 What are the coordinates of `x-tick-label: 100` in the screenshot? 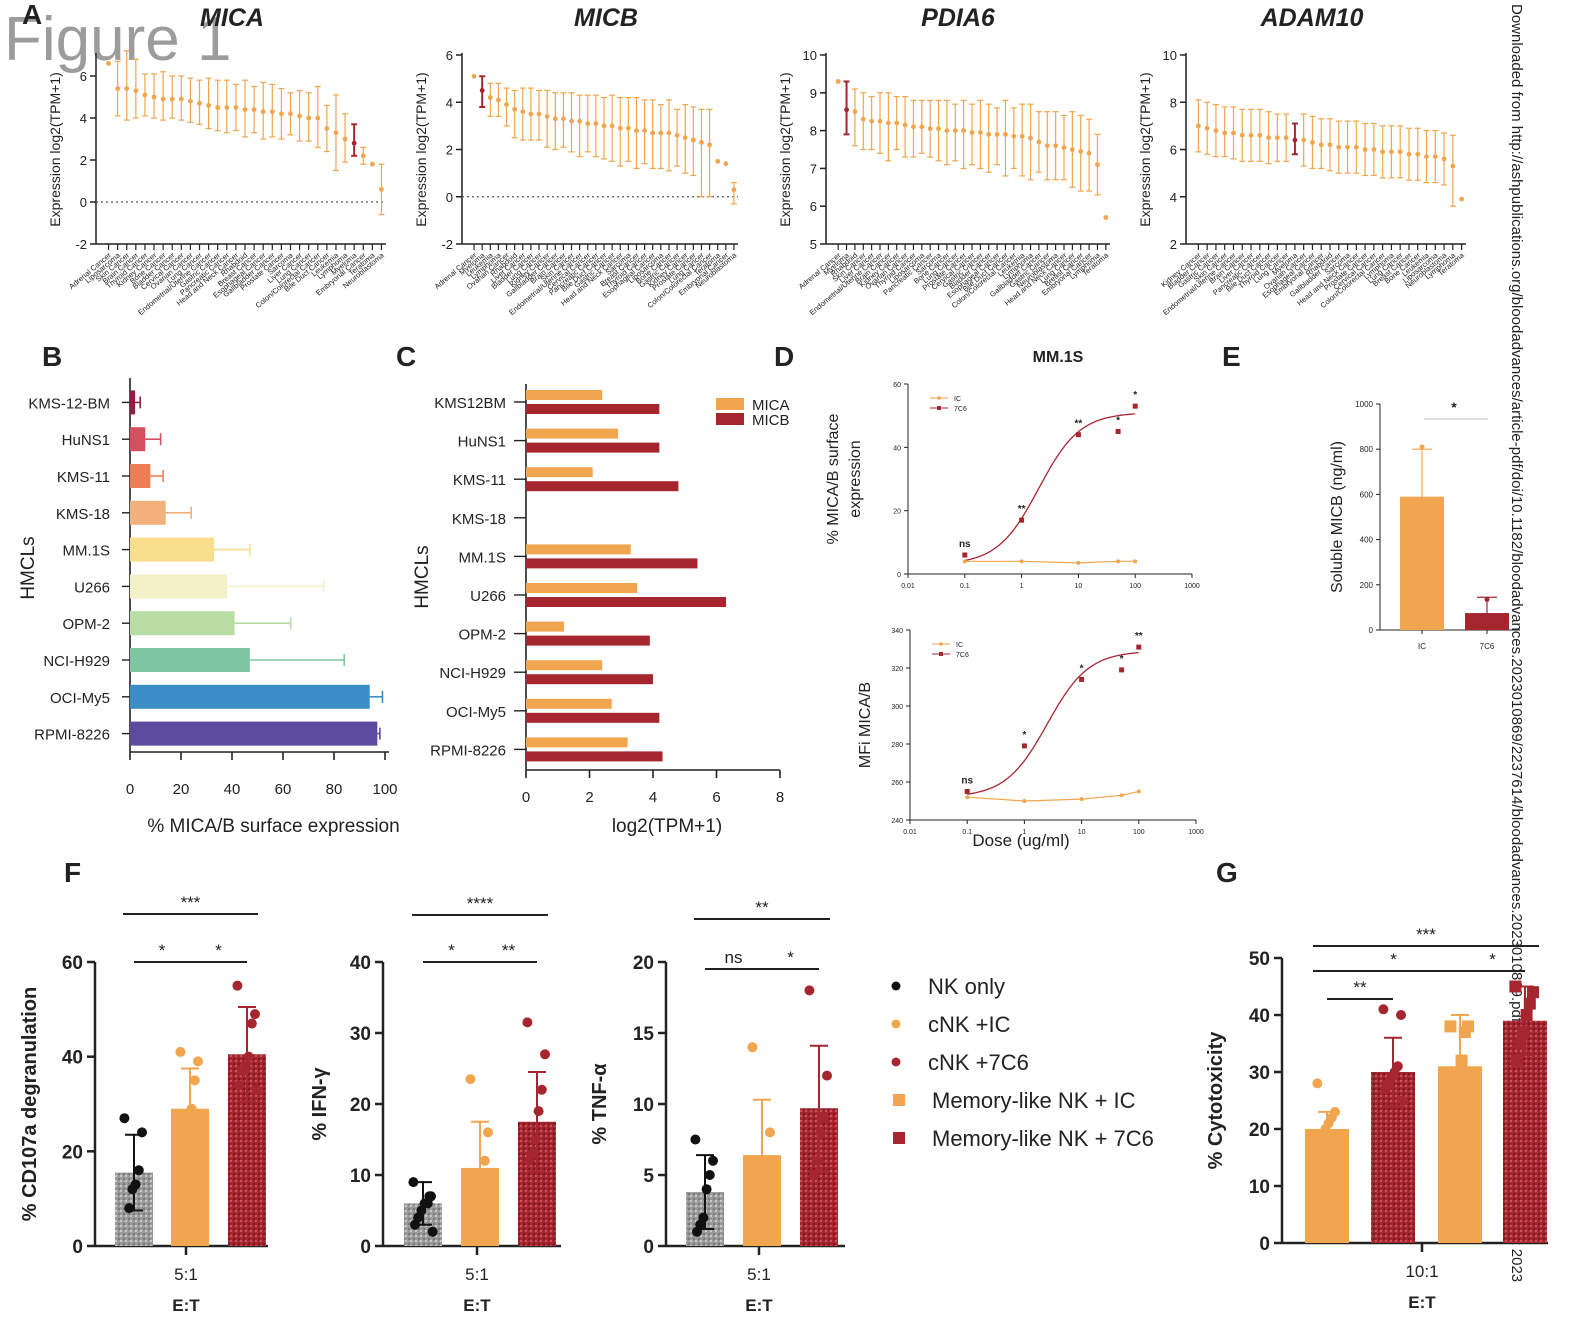 It's located at (1139, 832).